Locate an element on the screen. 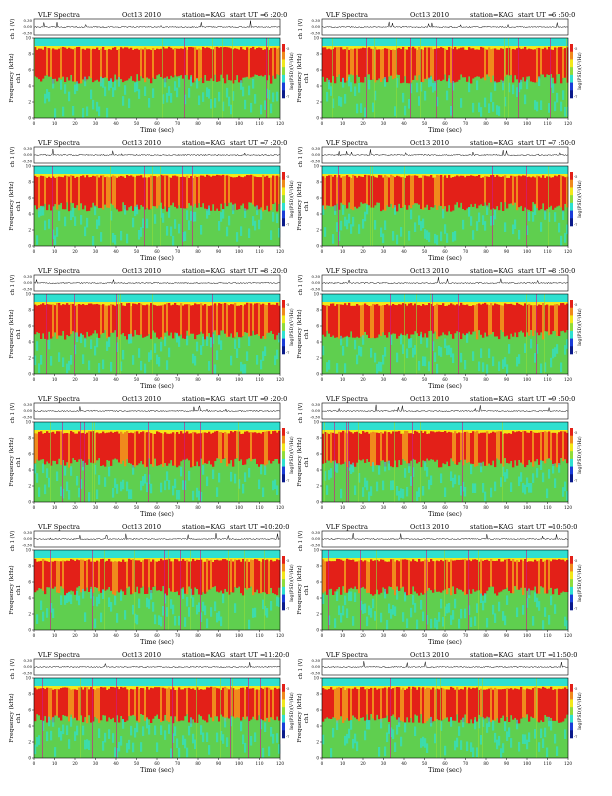  freq-tick-label: 2 is located at coordinates (317, 230).